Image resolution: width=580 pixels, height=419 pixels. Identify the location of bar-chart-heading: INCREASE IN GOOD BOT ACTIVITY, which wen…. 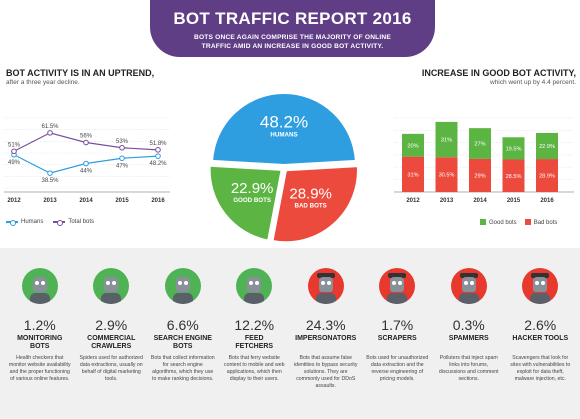
(484, 77).